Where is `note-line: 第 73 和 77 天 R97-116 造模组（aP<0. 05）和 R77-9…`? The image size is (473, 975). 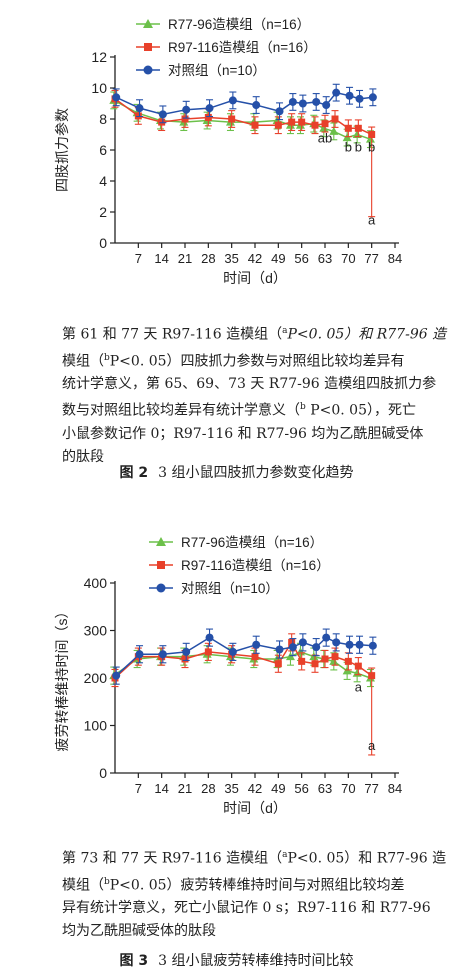 note-line: 第 73 和 77 天 R97-116 造模组（aP<0. 05）和 R77-9… is located at coordinates (254, 858).